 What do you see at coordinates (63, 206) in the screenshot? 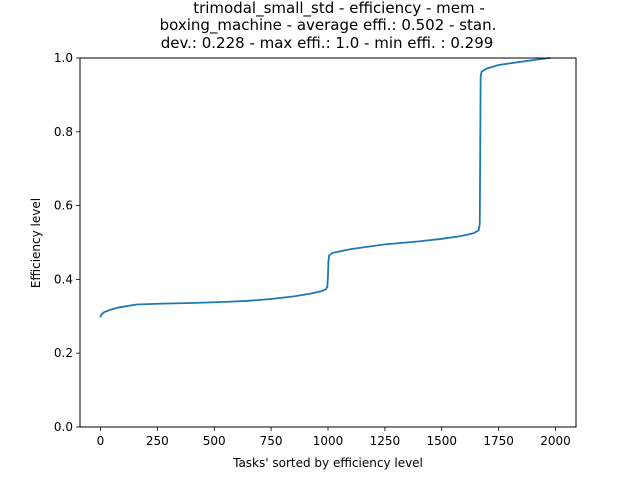
I see `y-tick-label: 0.6` at bounding box center [63, 206].